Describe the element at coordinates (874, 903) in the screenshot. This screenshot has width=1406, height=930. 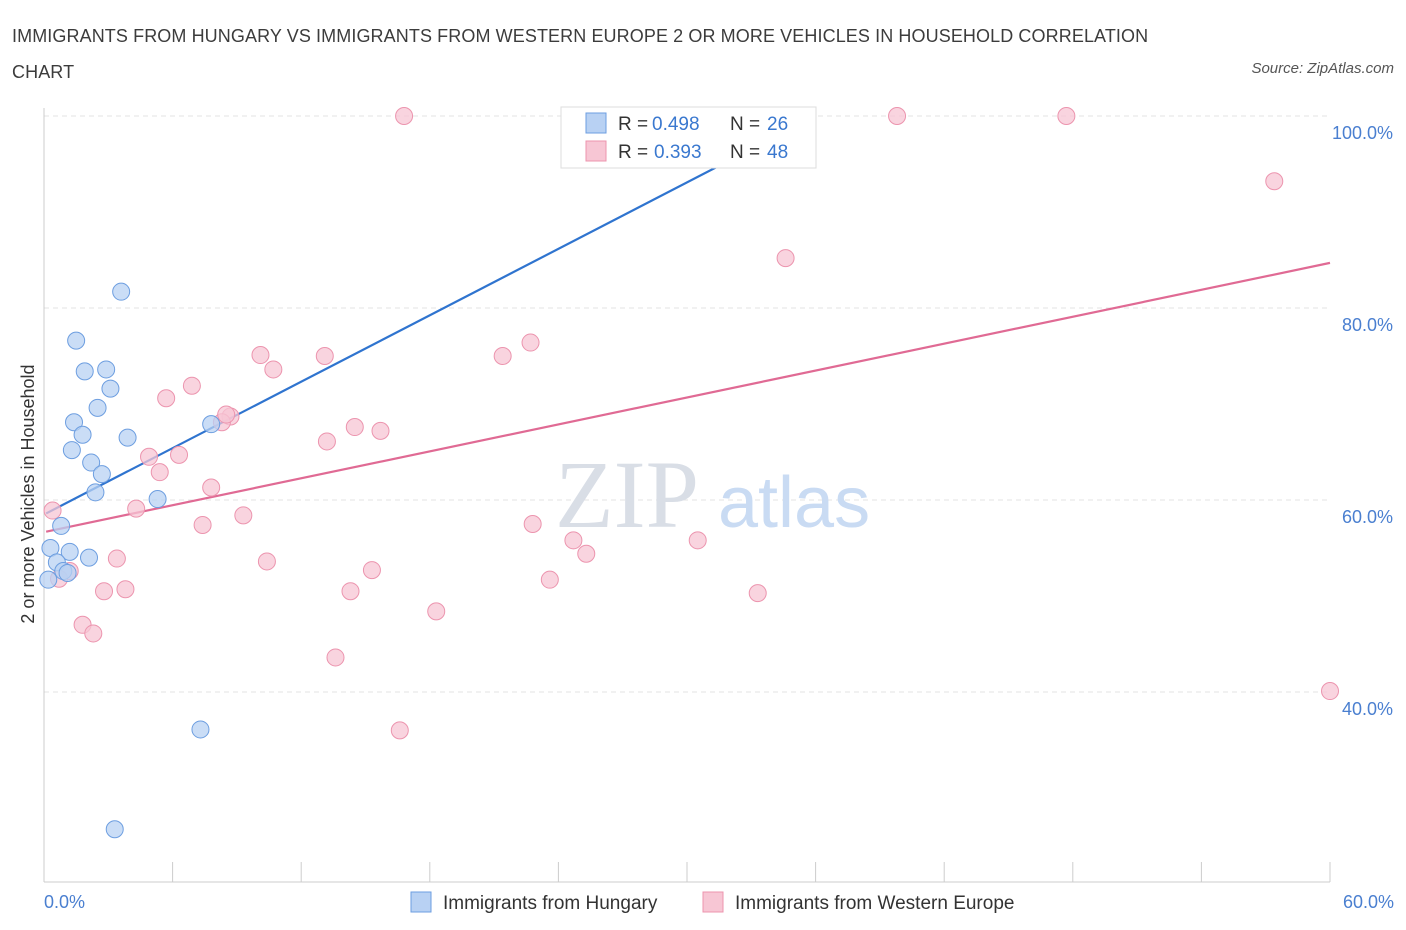
I see `bottom-legend-label-western: Immigrants from Western Europe` at that location.